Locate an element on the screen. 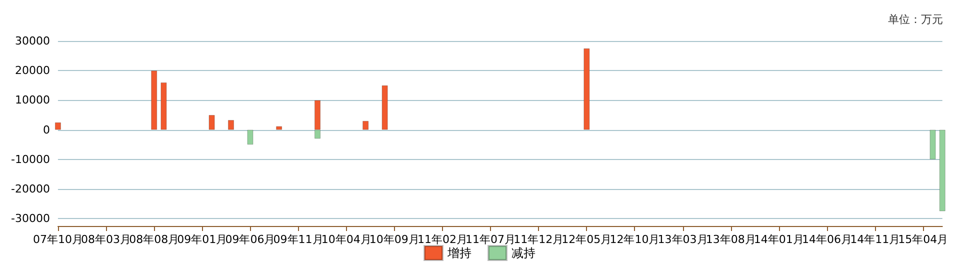 This screenshot has width=959, height=278. x-tick-label: 14年06月 is located at coordinates (827, 239).